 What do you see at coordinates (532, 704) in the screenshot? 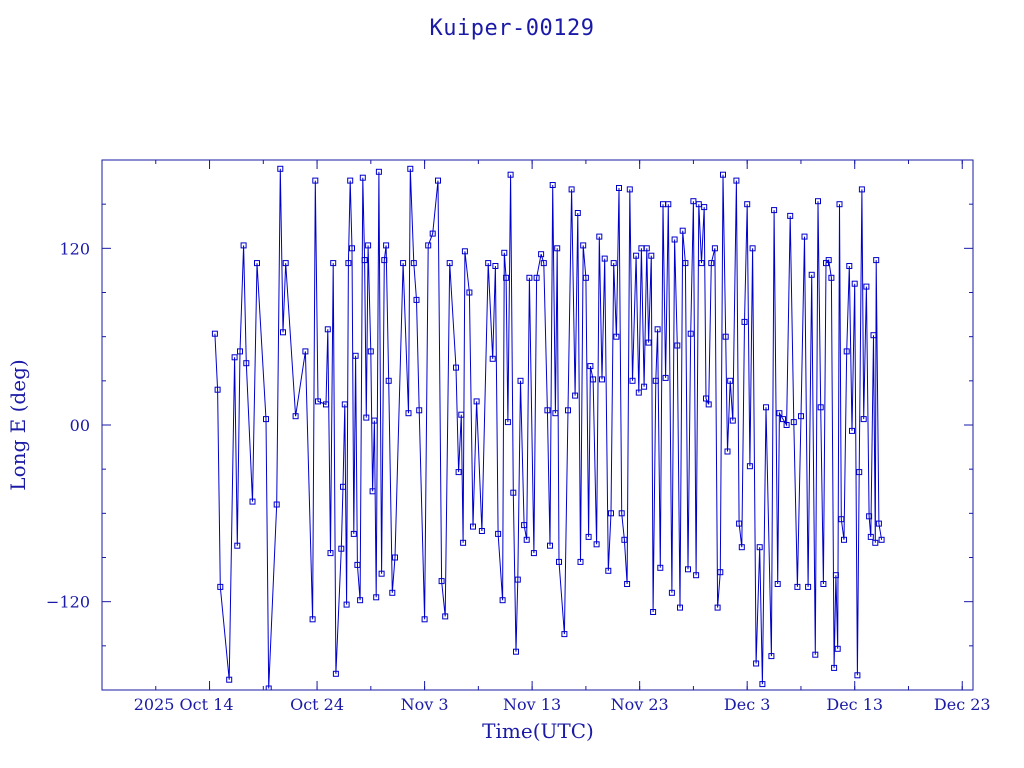
I see `x-tick-label: Nov 13` at bounding box center [532, 704].